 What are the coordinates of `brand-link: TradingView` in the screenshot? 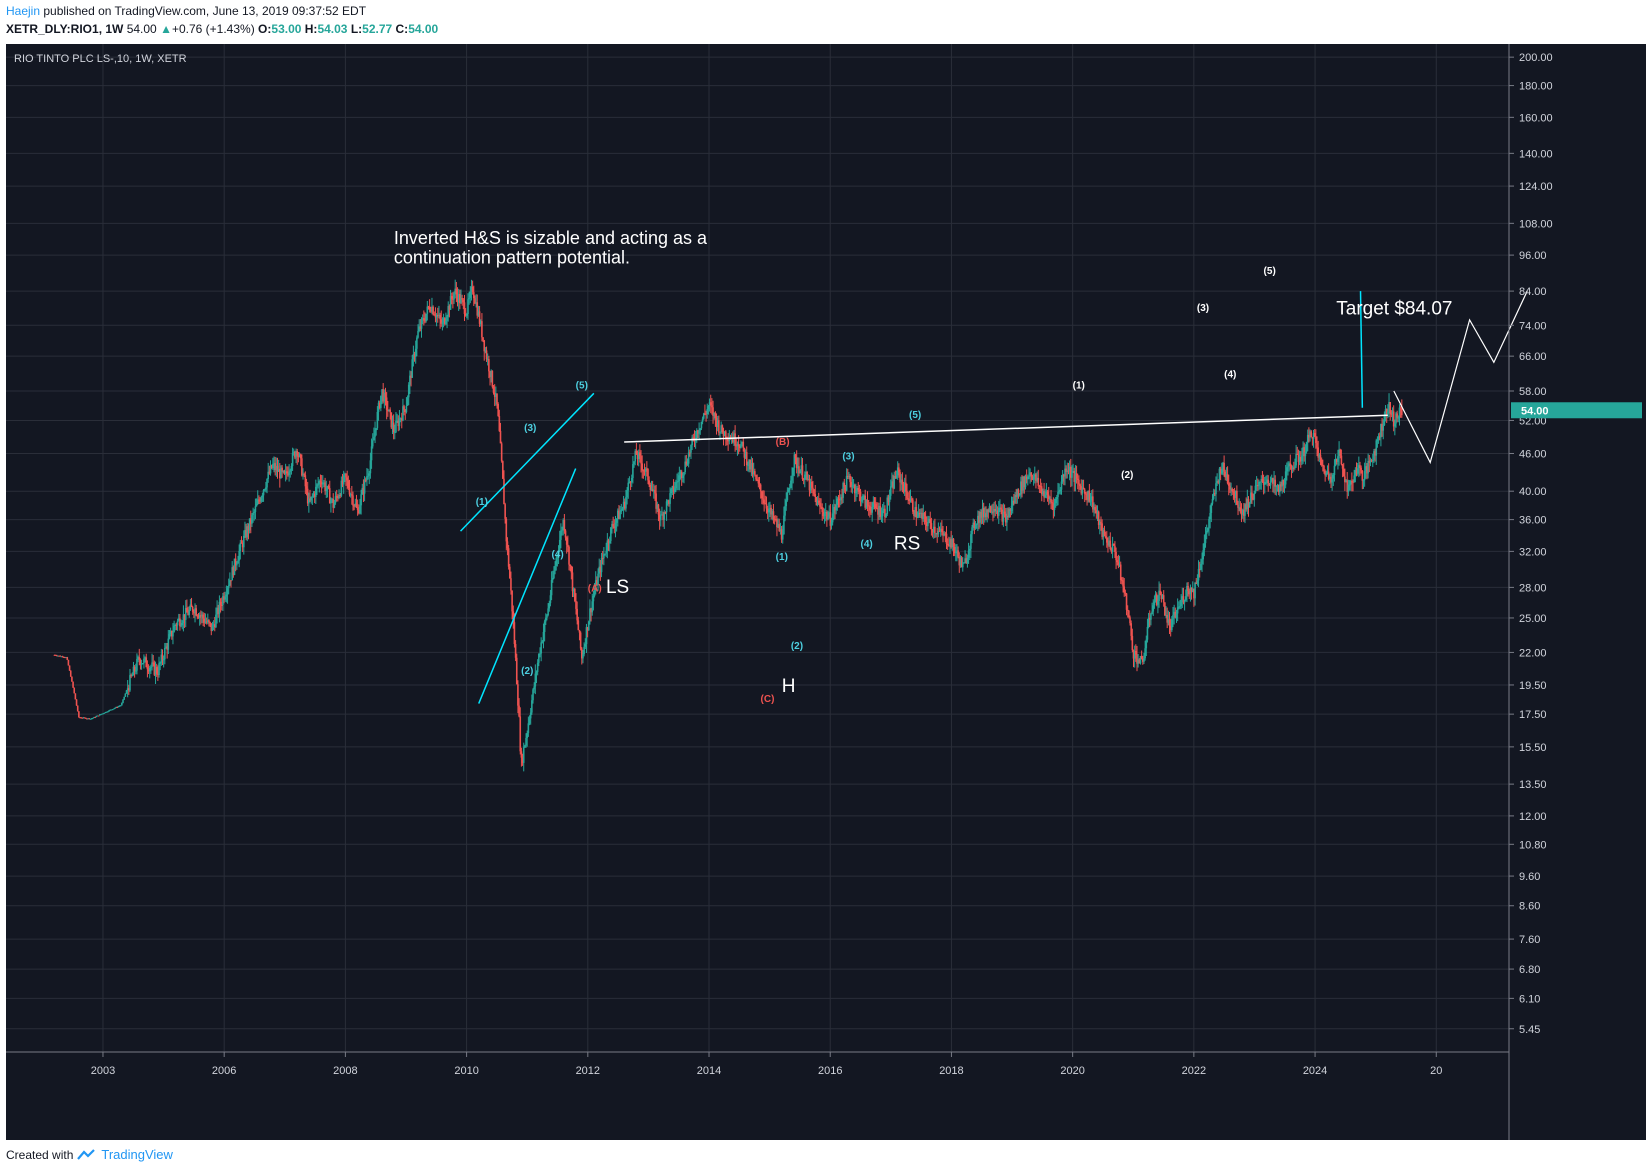 It's located at (137, 1154).